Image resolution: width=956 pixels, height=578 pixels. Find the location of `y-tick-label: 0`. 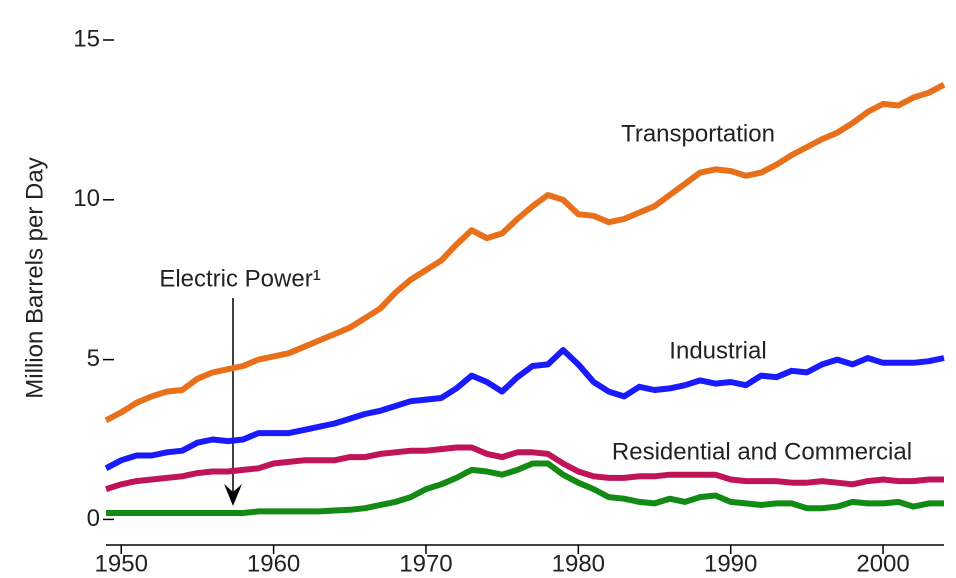

y-tick-label: 0 is located at coordinates (93, 518).